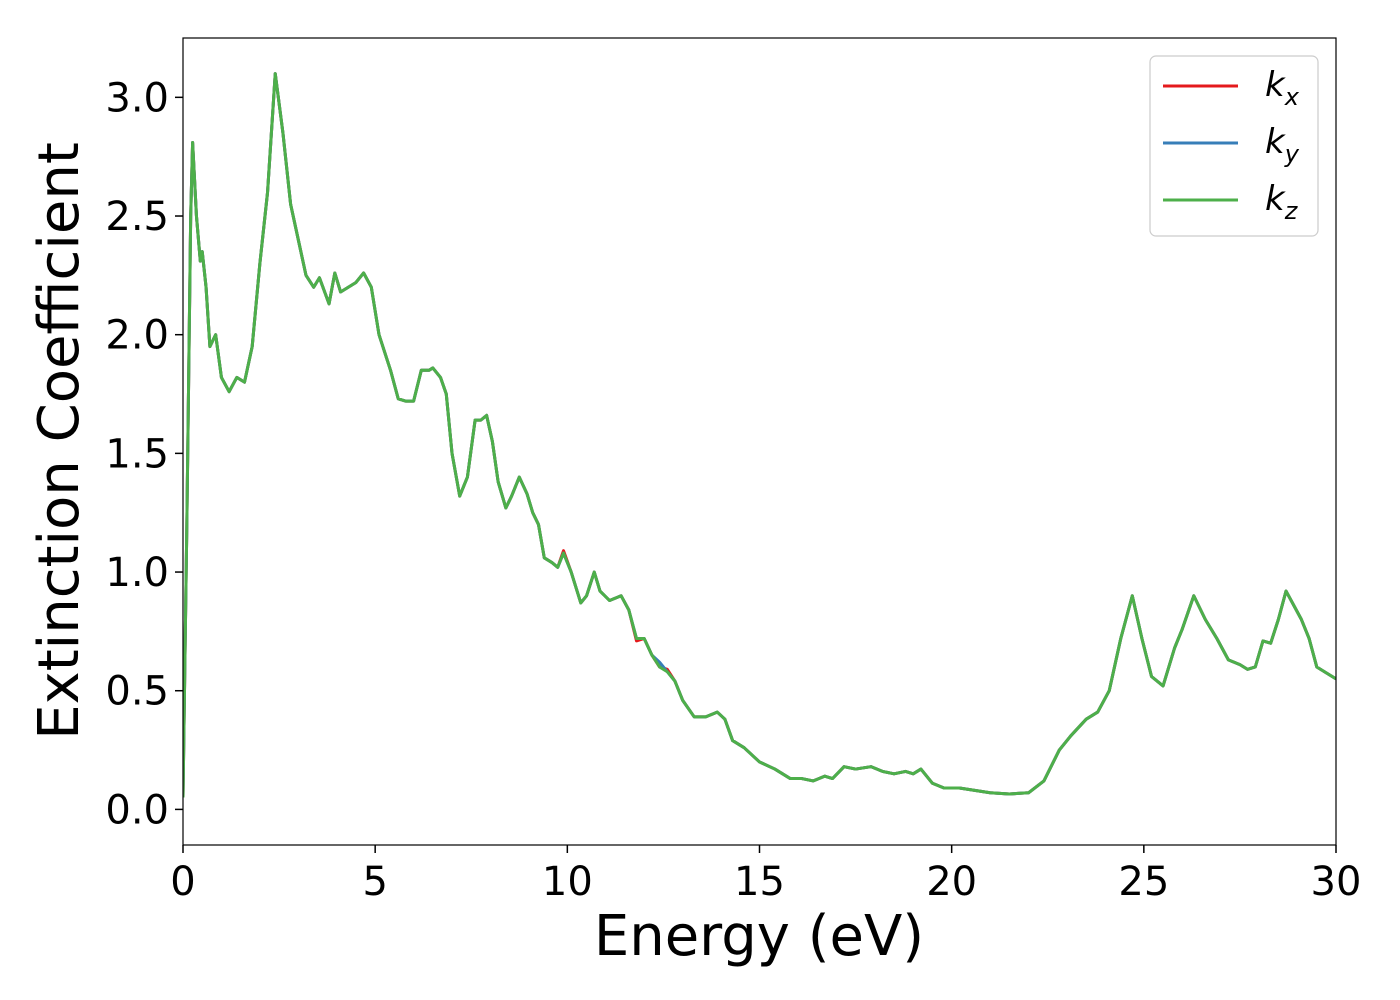 This screenshot has width=1400, height=1000. What do you see at coordinates (137, 573) in the screenshot?
I see `y-tick-label: 1.0` at bounding box center [137, 573].